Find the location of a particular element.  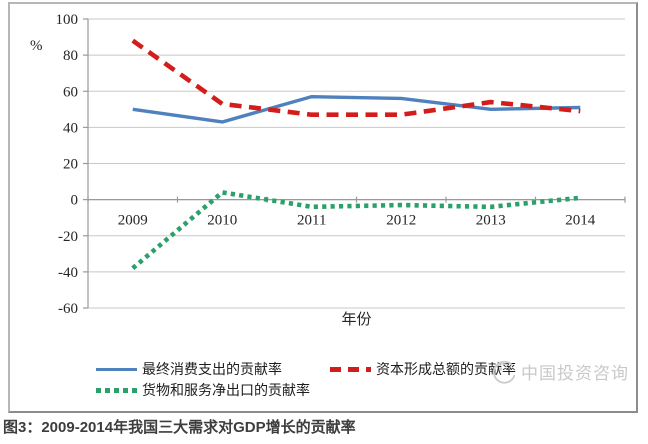

y-tick-label: -20 is located at coordinates (68, 237).